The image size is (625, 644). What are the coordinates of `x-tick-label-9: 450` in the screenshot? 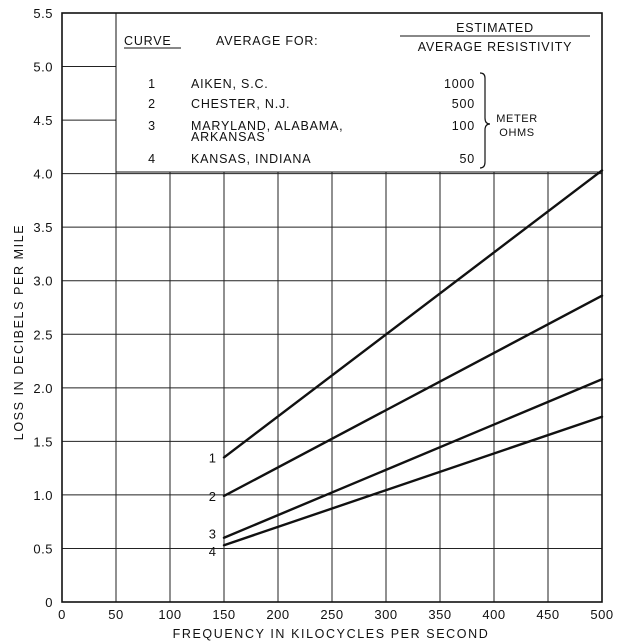 It's located at (547, 614).